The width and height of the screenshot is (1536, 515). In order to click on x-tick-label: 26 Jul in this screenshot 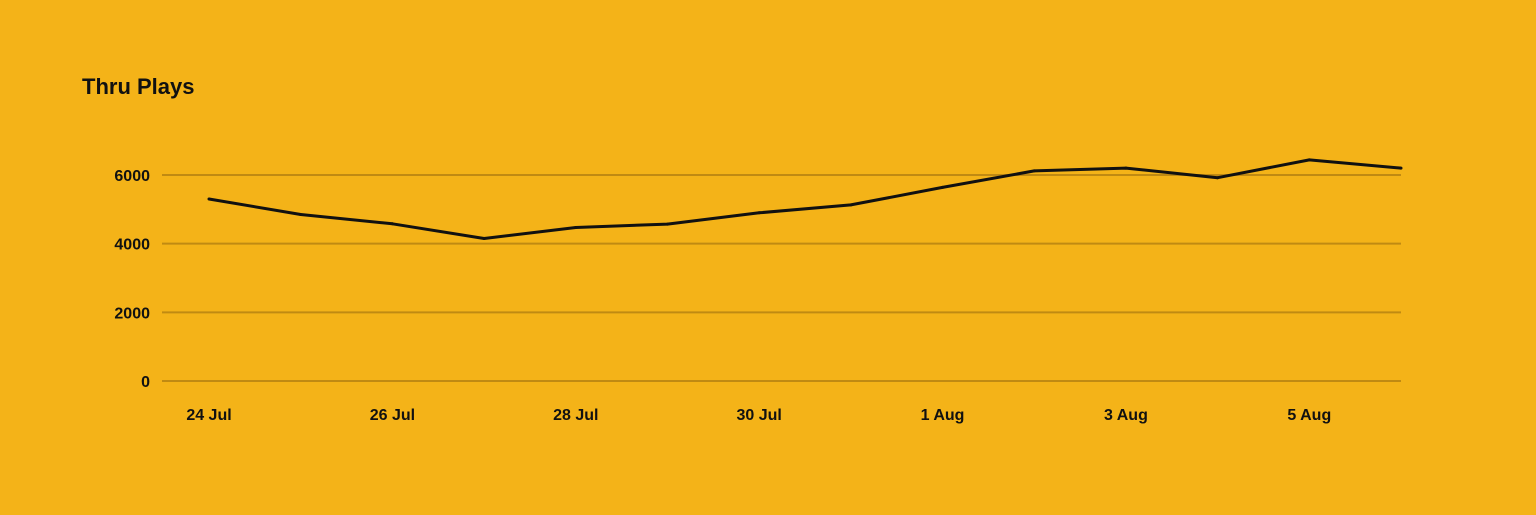, I will do `click(392, 415)`.